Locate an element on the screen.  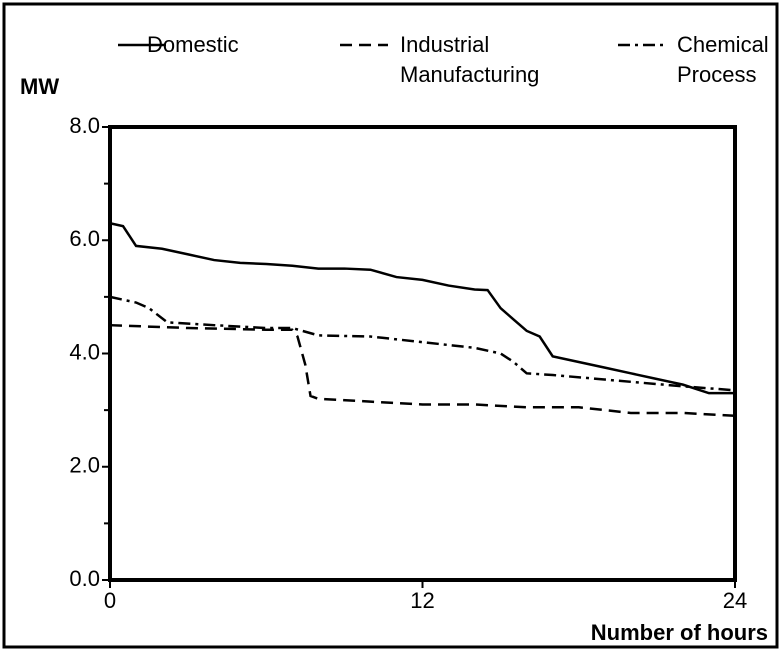
y-tick-label: 6.0 is located at coordinates (84, 238).